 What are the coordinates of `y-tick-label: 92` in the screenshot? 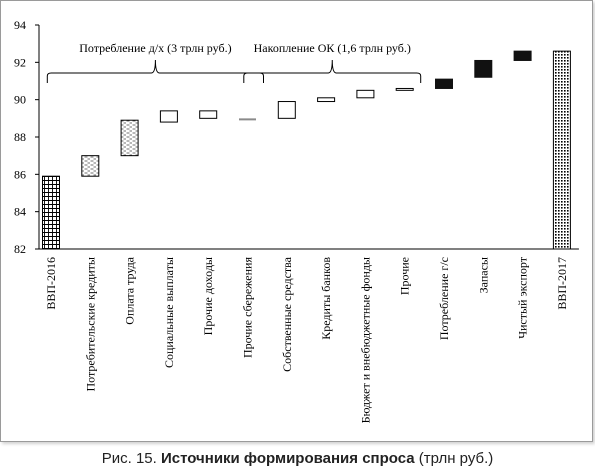 It's located at (20, 62).